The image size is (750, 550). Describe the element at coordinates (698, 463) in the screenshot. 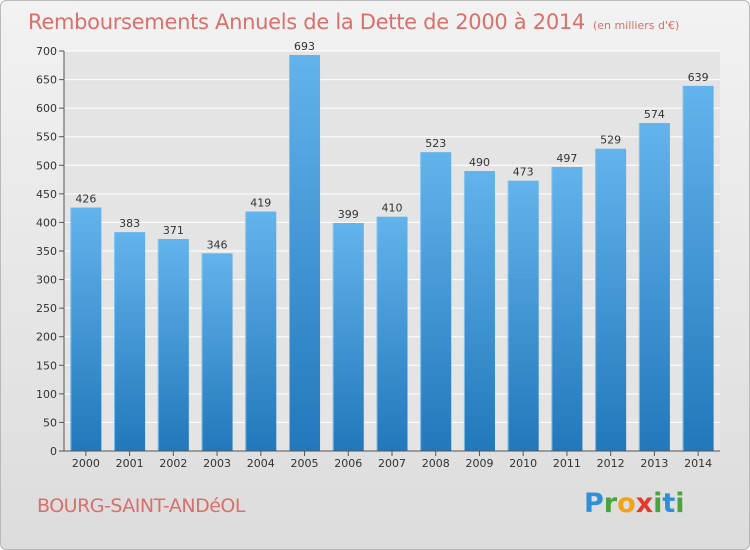

I see `x-tick-label: 2014` at that location.